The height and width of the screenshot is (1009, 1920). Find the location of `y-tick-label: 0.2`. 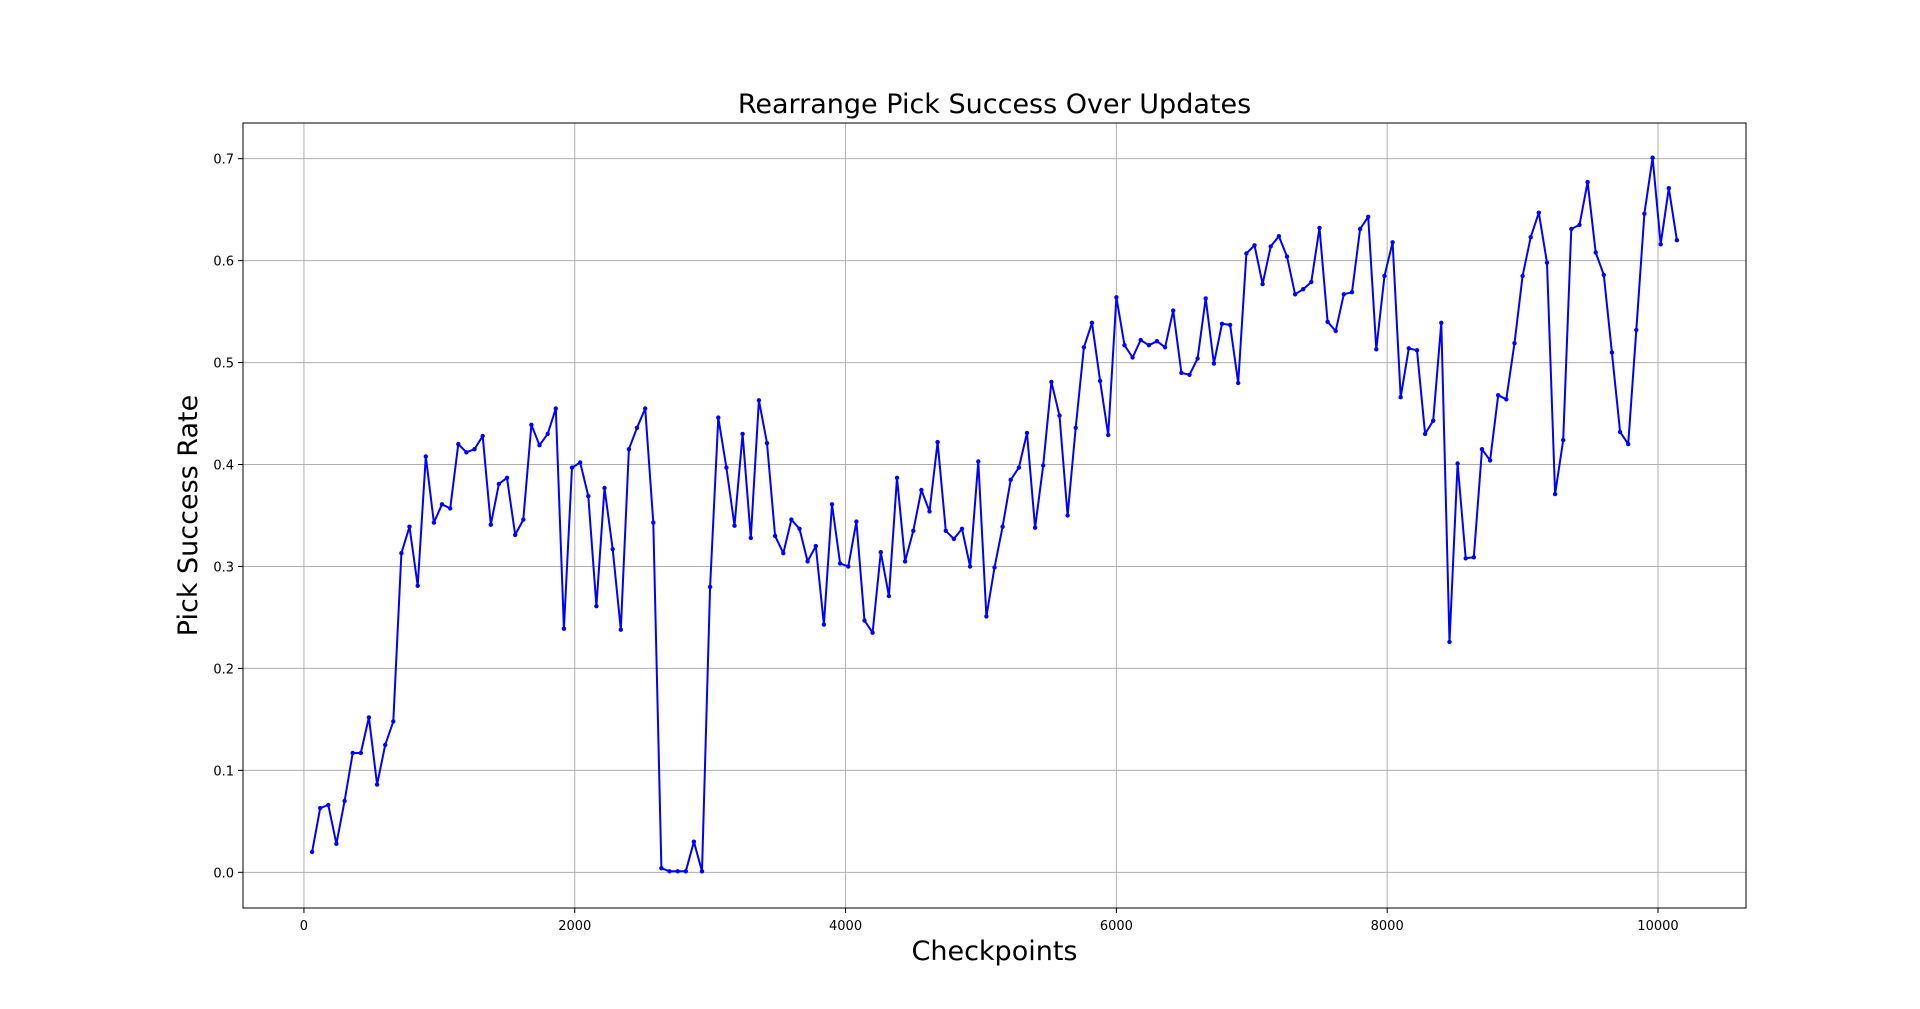

y-tick-label: 0.2 is located at coordinates (223, 669).